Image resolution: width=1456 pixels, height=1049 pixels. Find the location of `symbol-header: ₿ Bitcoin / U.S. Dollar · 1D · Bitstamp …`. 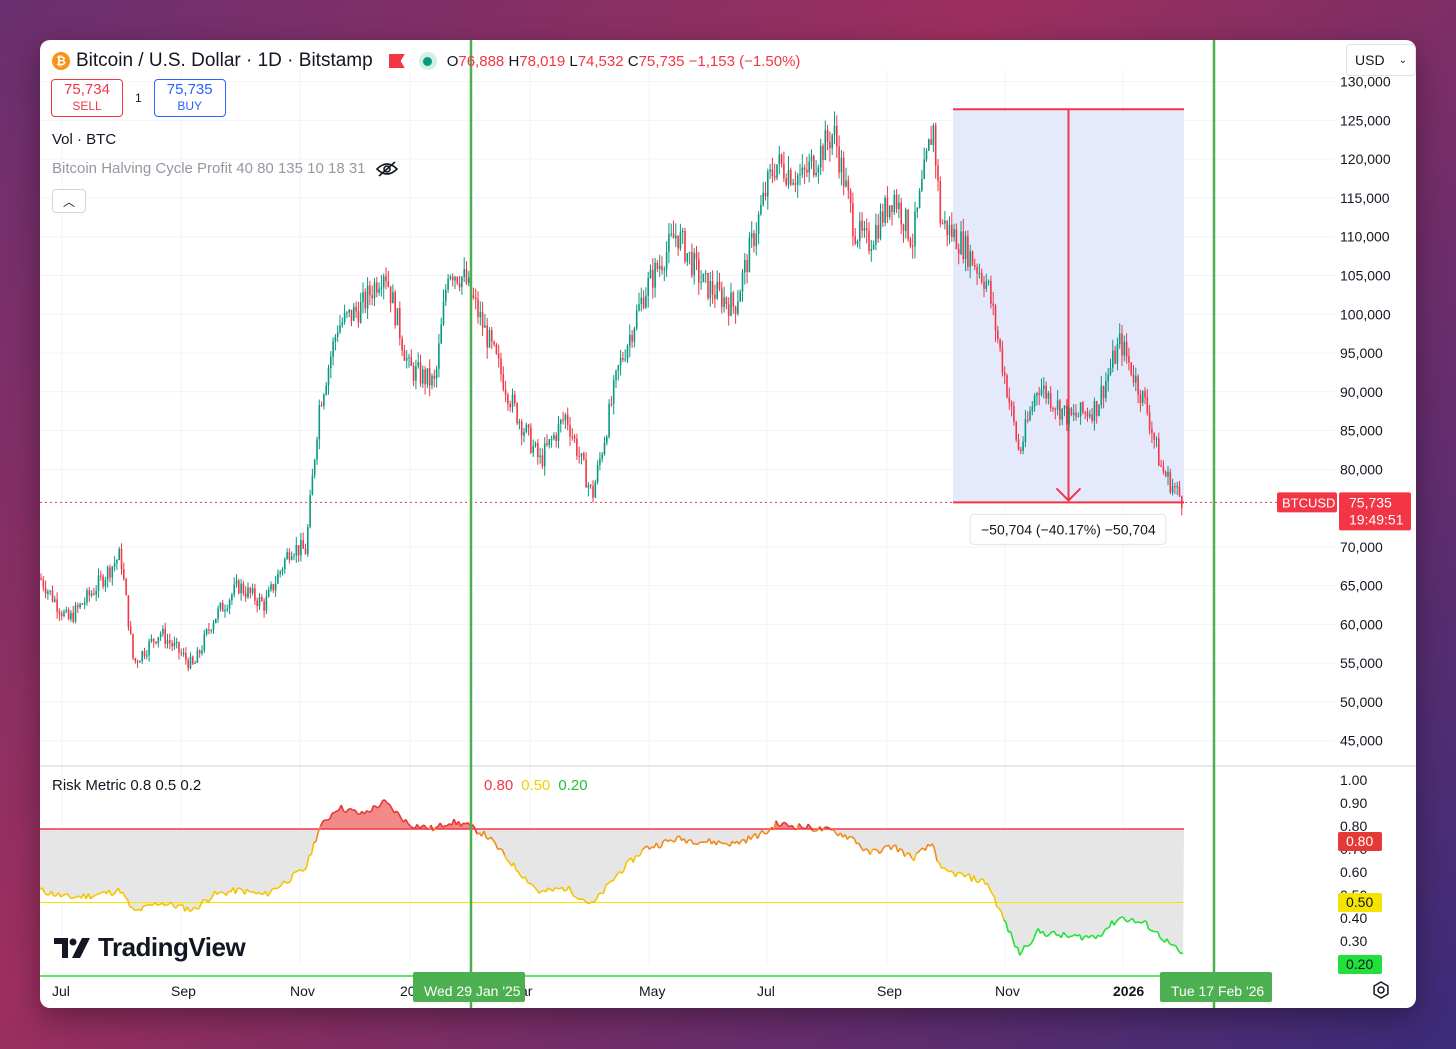

symbol-header: ₿ Bitcoin / U.S. Dollar · 1D · Bitstamp … is located at coordinates (426, 61).